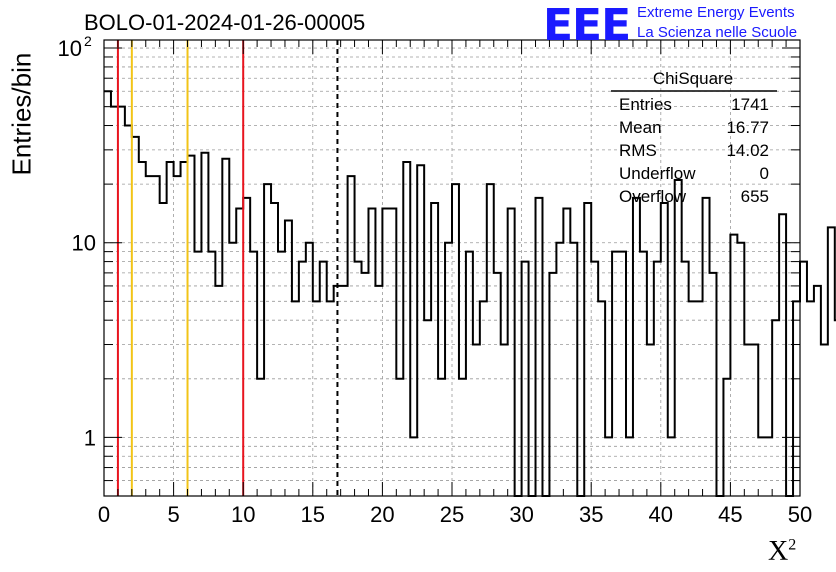  I want to click on logo-subtitle-1: Extreme Energy Events, so click(716, 12).